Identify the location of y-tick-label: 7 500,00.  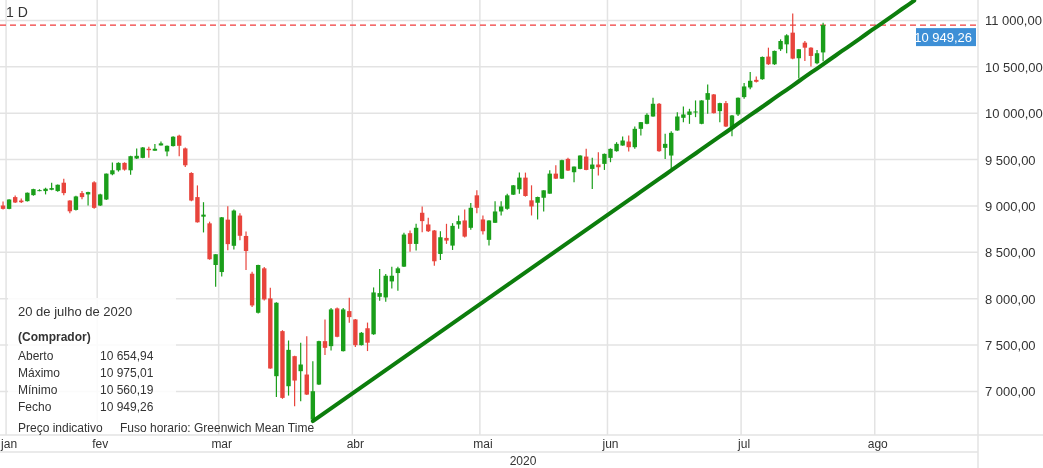
(1010, 346).